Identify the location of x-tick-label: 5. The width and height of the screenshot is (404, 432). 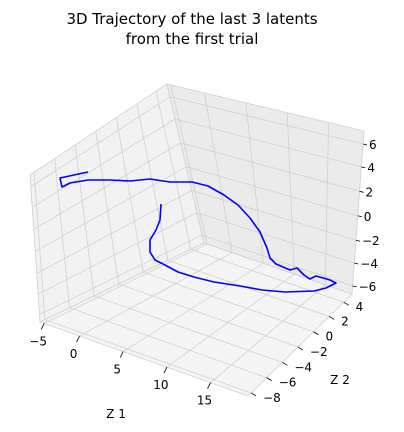
(117, 370).